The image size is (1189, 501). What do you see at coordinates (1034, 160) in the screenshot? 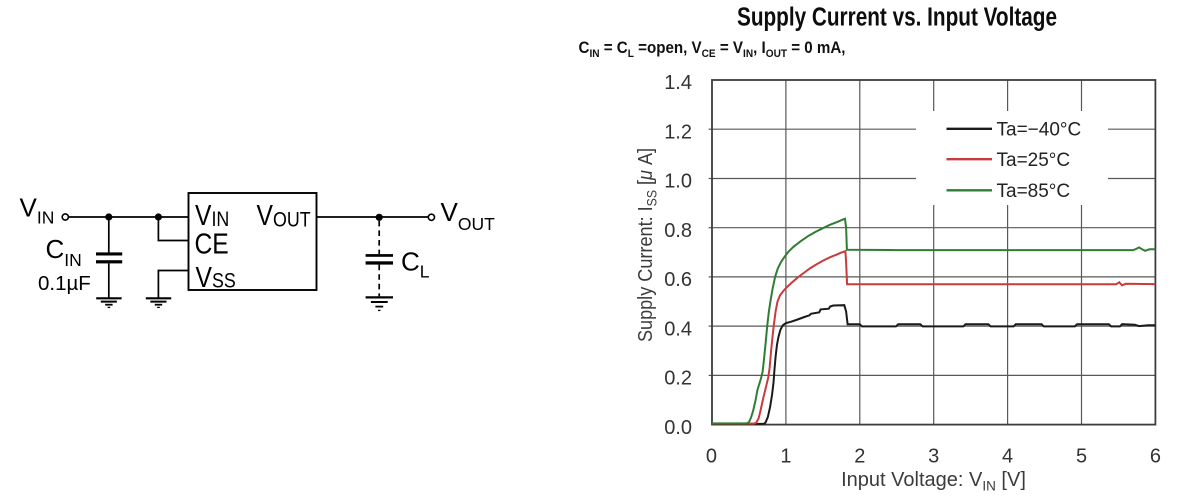
I see `svg-text: Ta=25°C` at bounding box center [1034, 160].